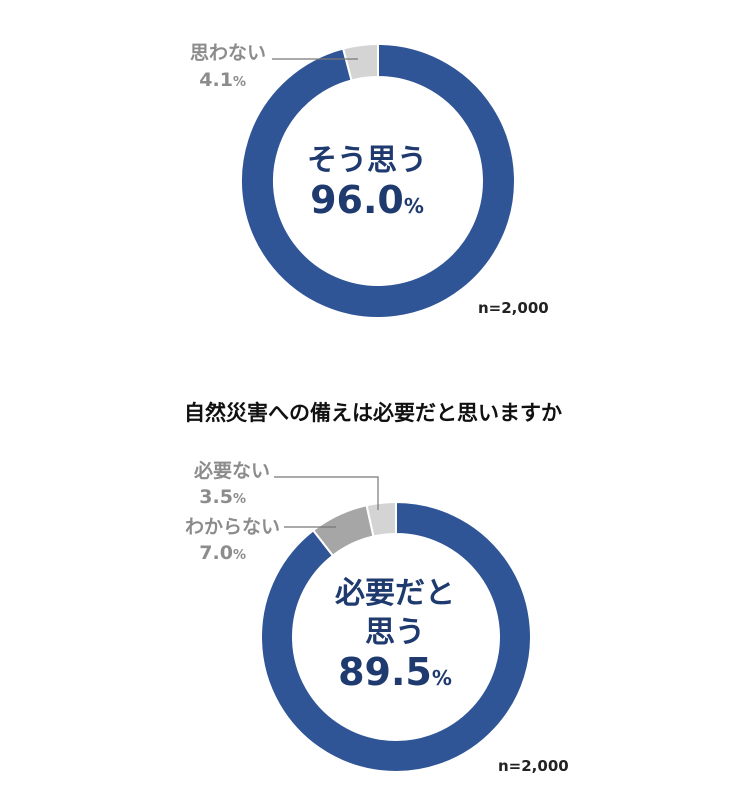 The height and width of the screenshot is (789, 747). What do you see at coordinates (228, 53) in the screenshot?
I see `callout-label-1-0: 思わない` at bounding box center [228, 53].